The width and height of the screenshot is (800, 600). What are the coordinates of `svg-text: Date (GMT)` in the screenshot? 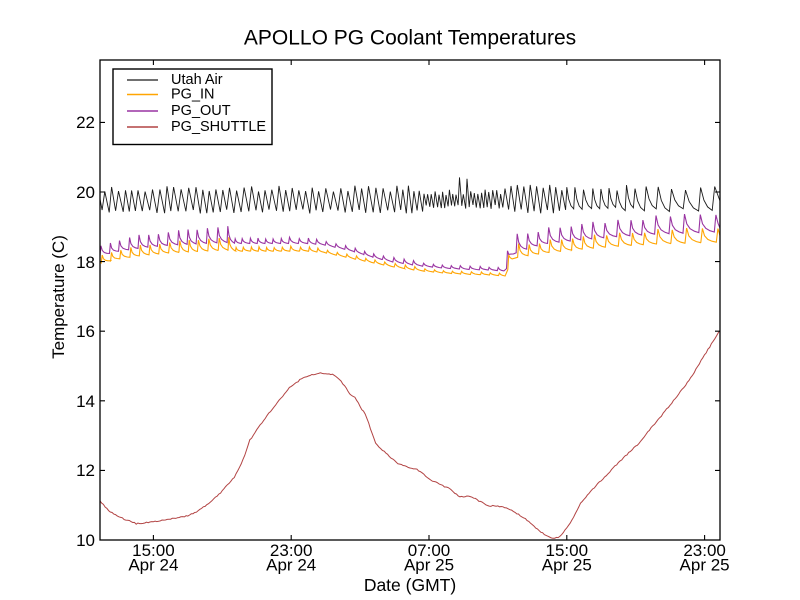 It's located at (410, 585).